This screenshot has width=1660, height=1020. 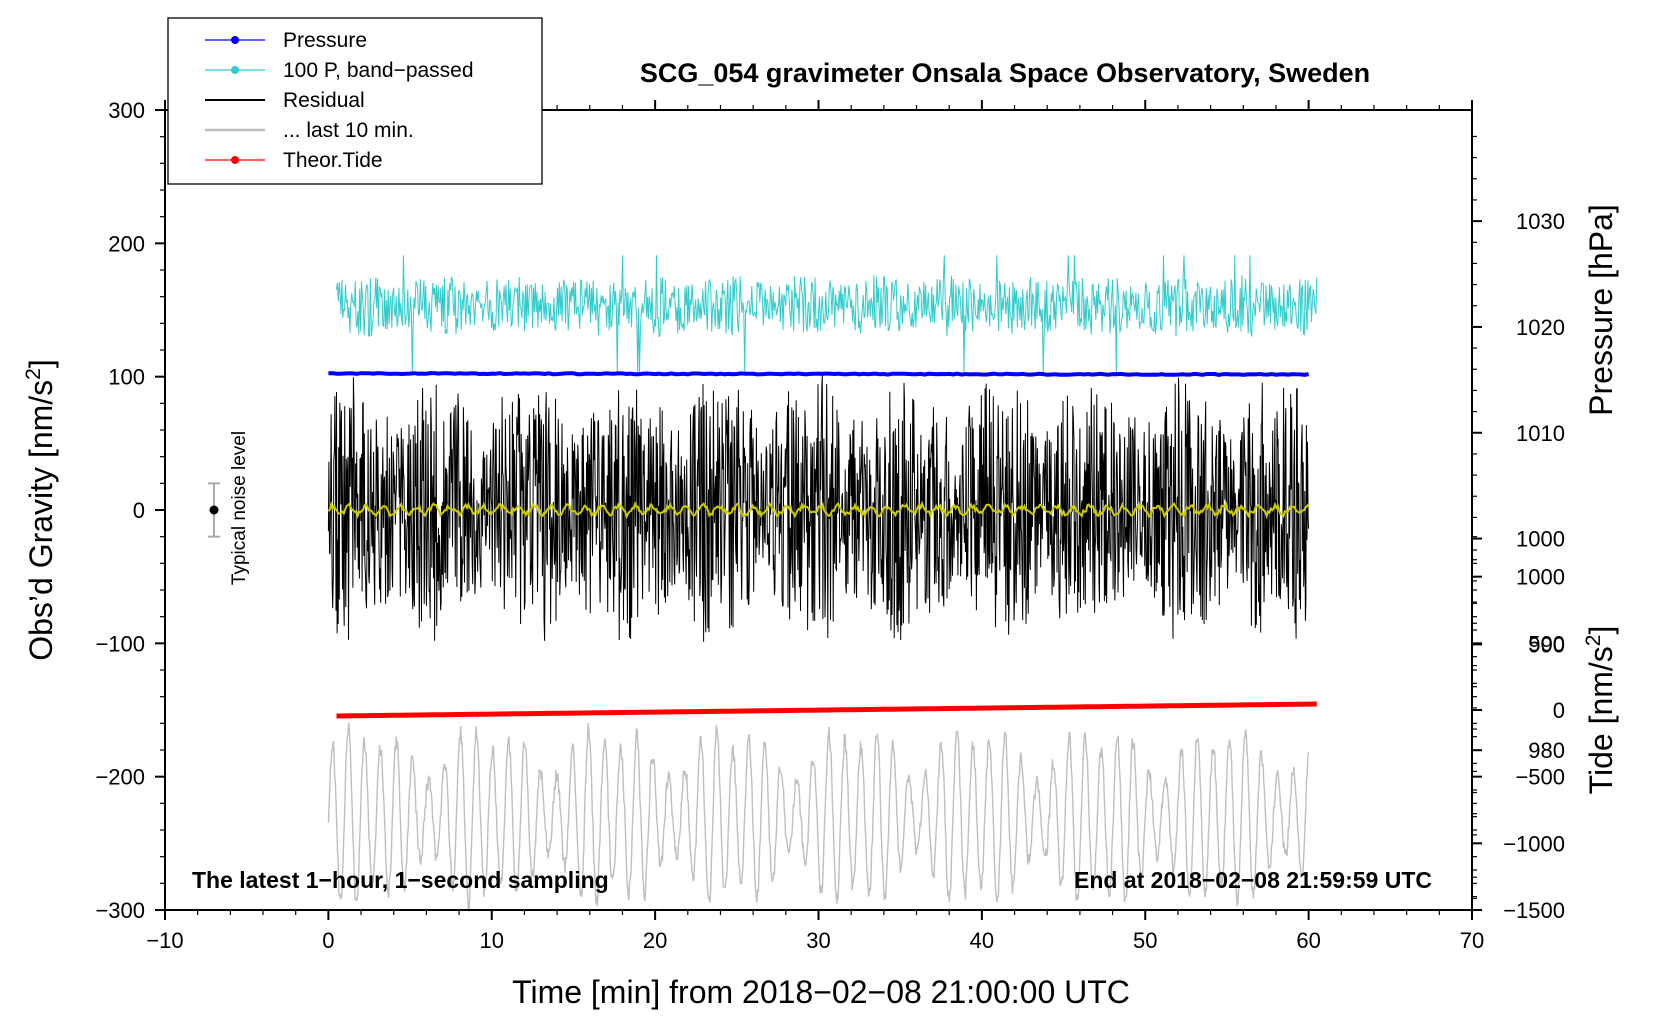 I want to click on x-tick-label: 10, so click(x=492, y=940).